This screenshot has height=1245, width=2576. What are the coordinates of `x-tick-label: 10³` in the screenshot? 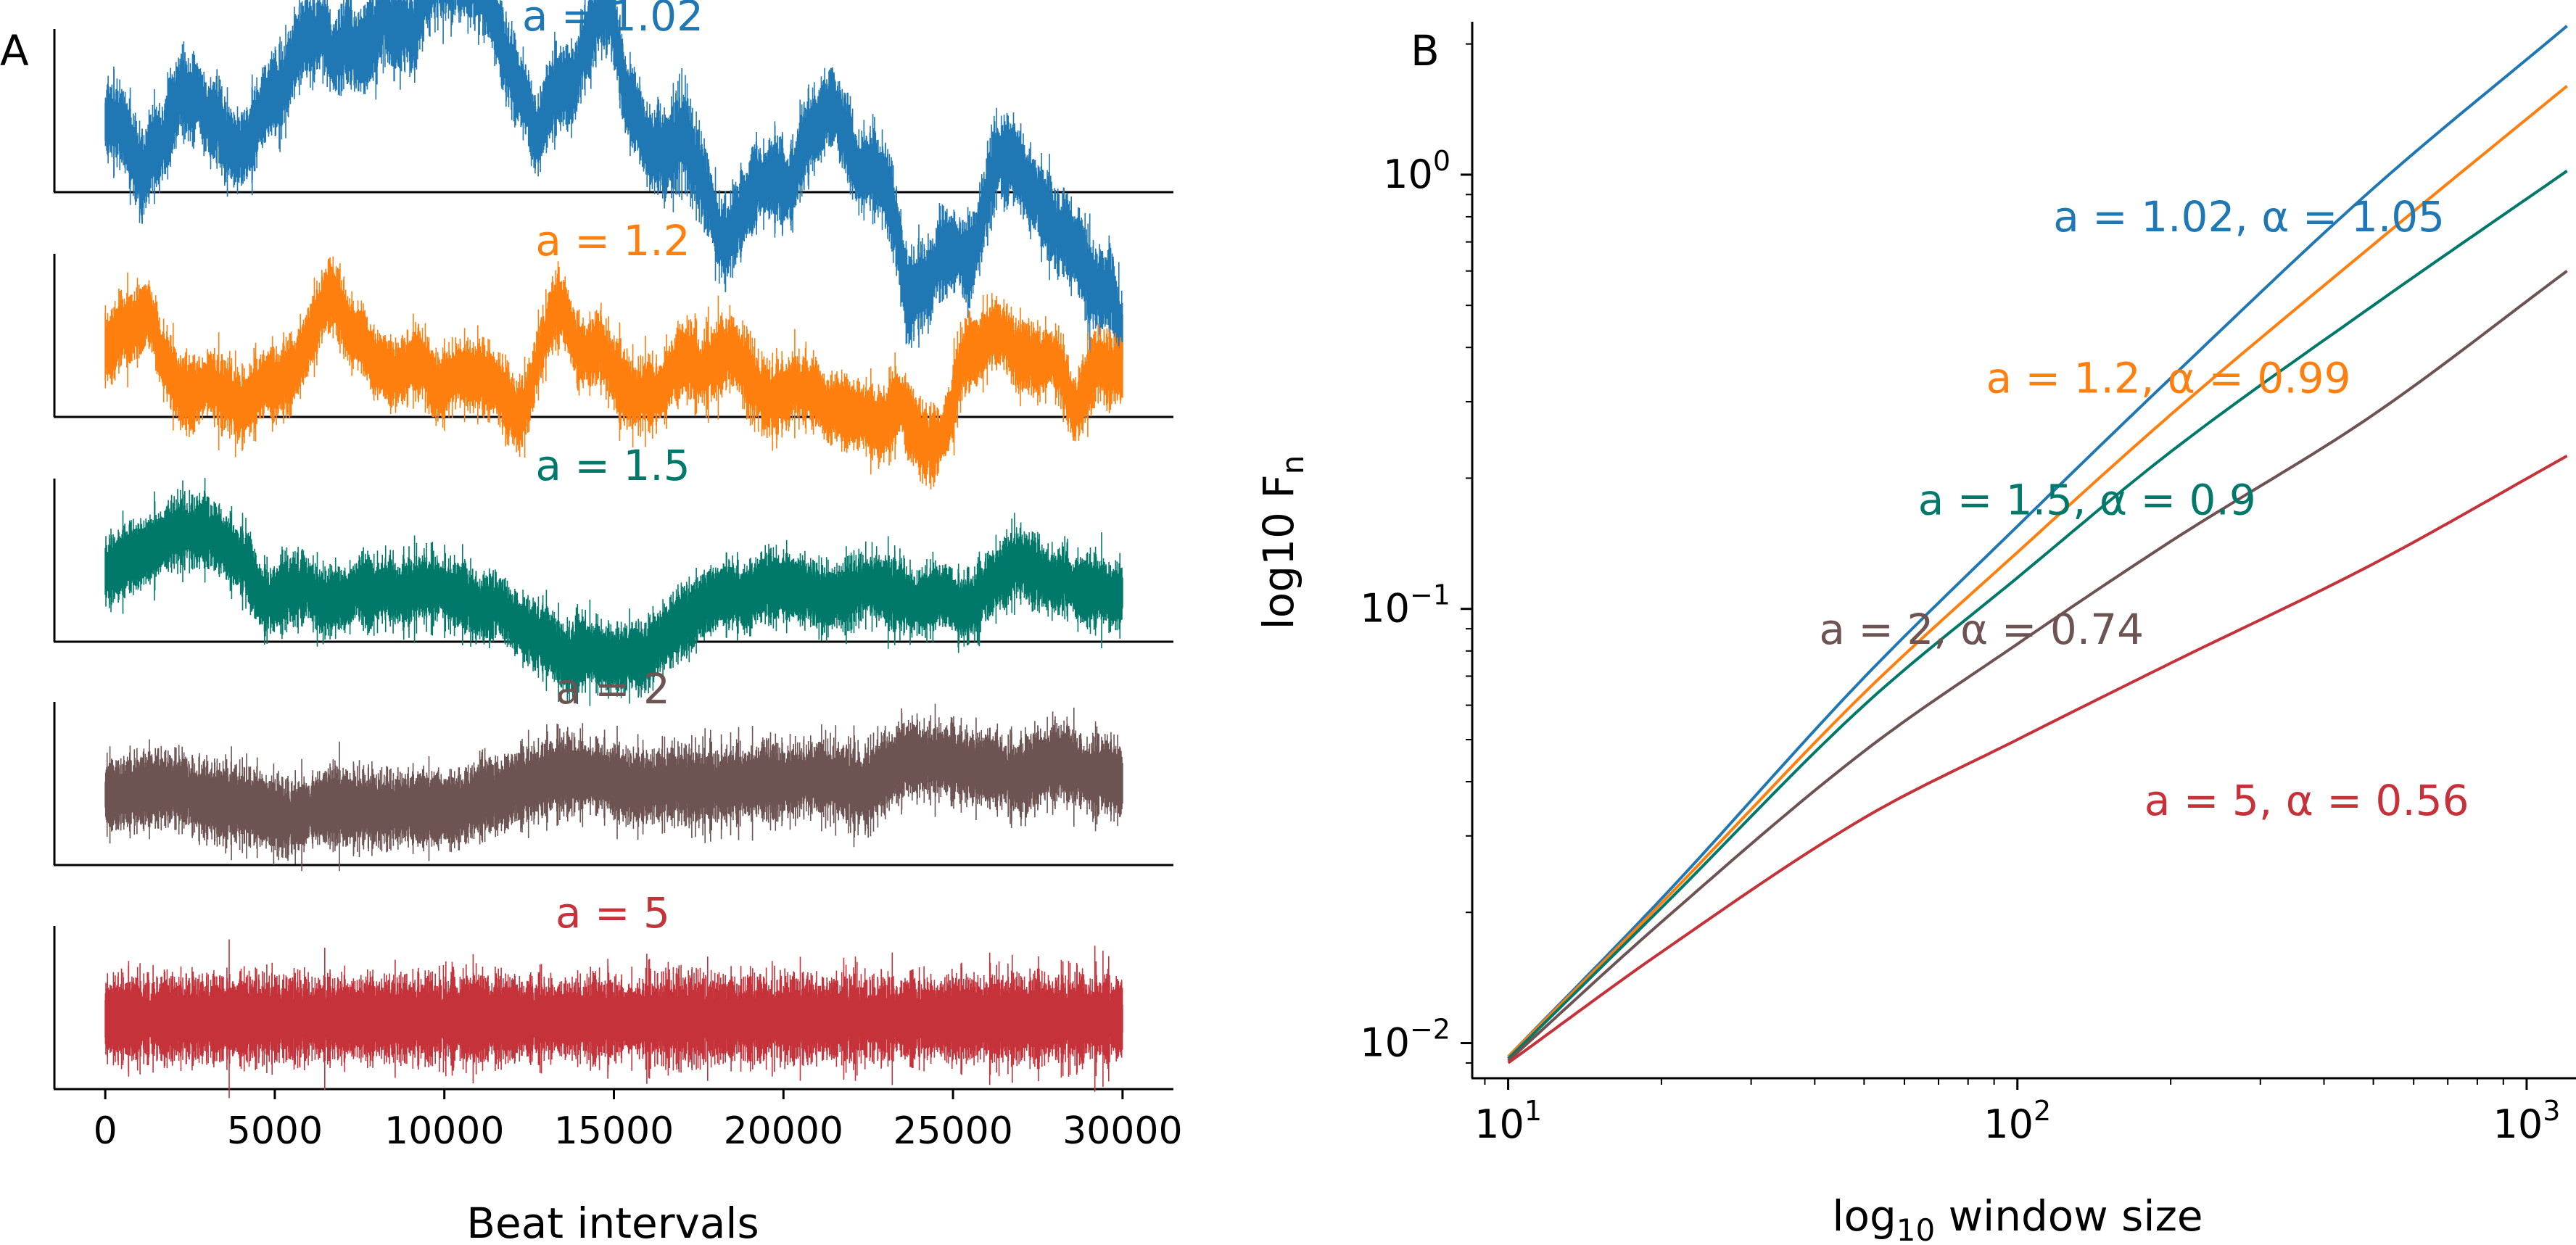 It's located at (2526, 1121).